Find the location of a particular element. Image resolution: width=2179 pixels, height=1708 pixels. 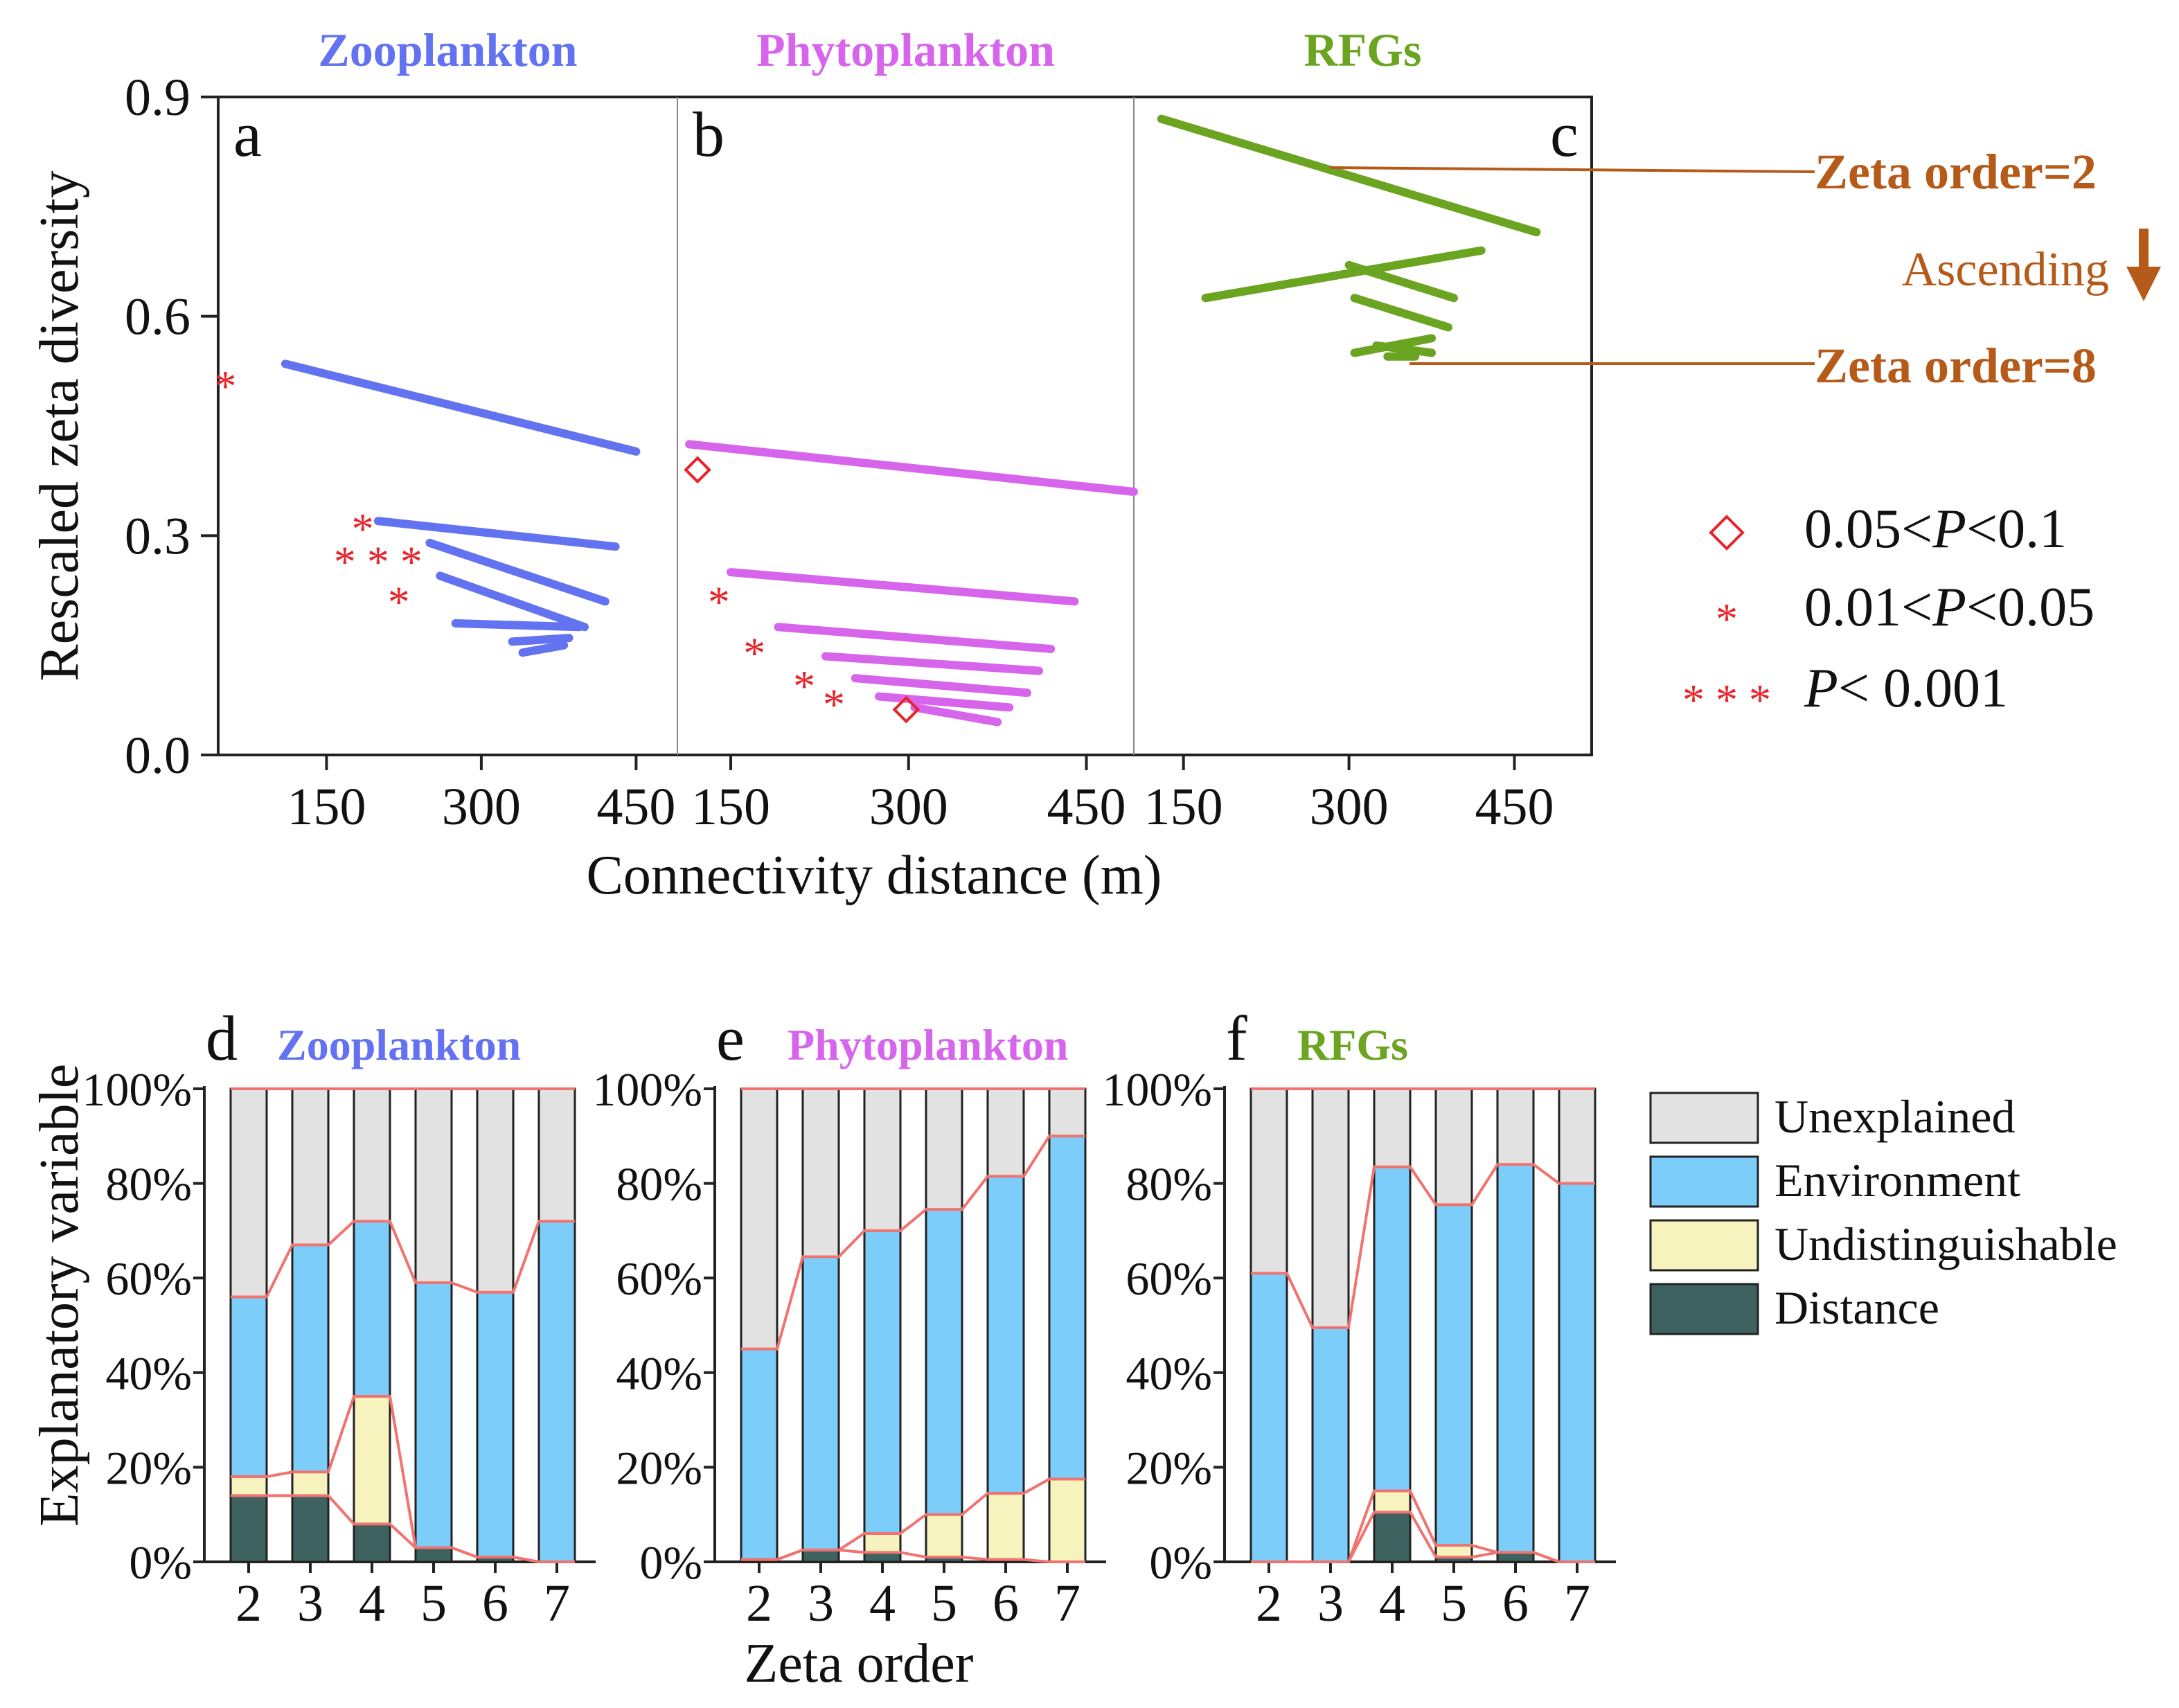

panel-title-d: Zooplankton is located at coordinates (399, 1044).